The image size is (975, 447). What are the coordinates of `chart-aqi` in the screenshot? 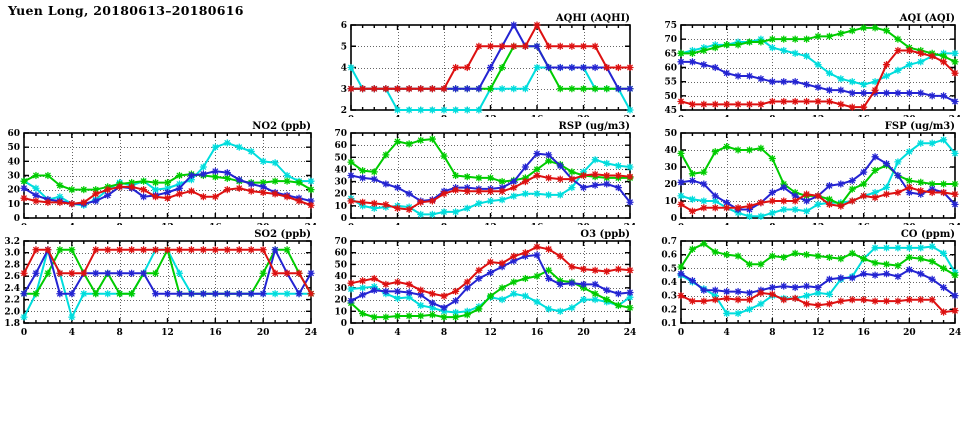 It's located at (810, 71).